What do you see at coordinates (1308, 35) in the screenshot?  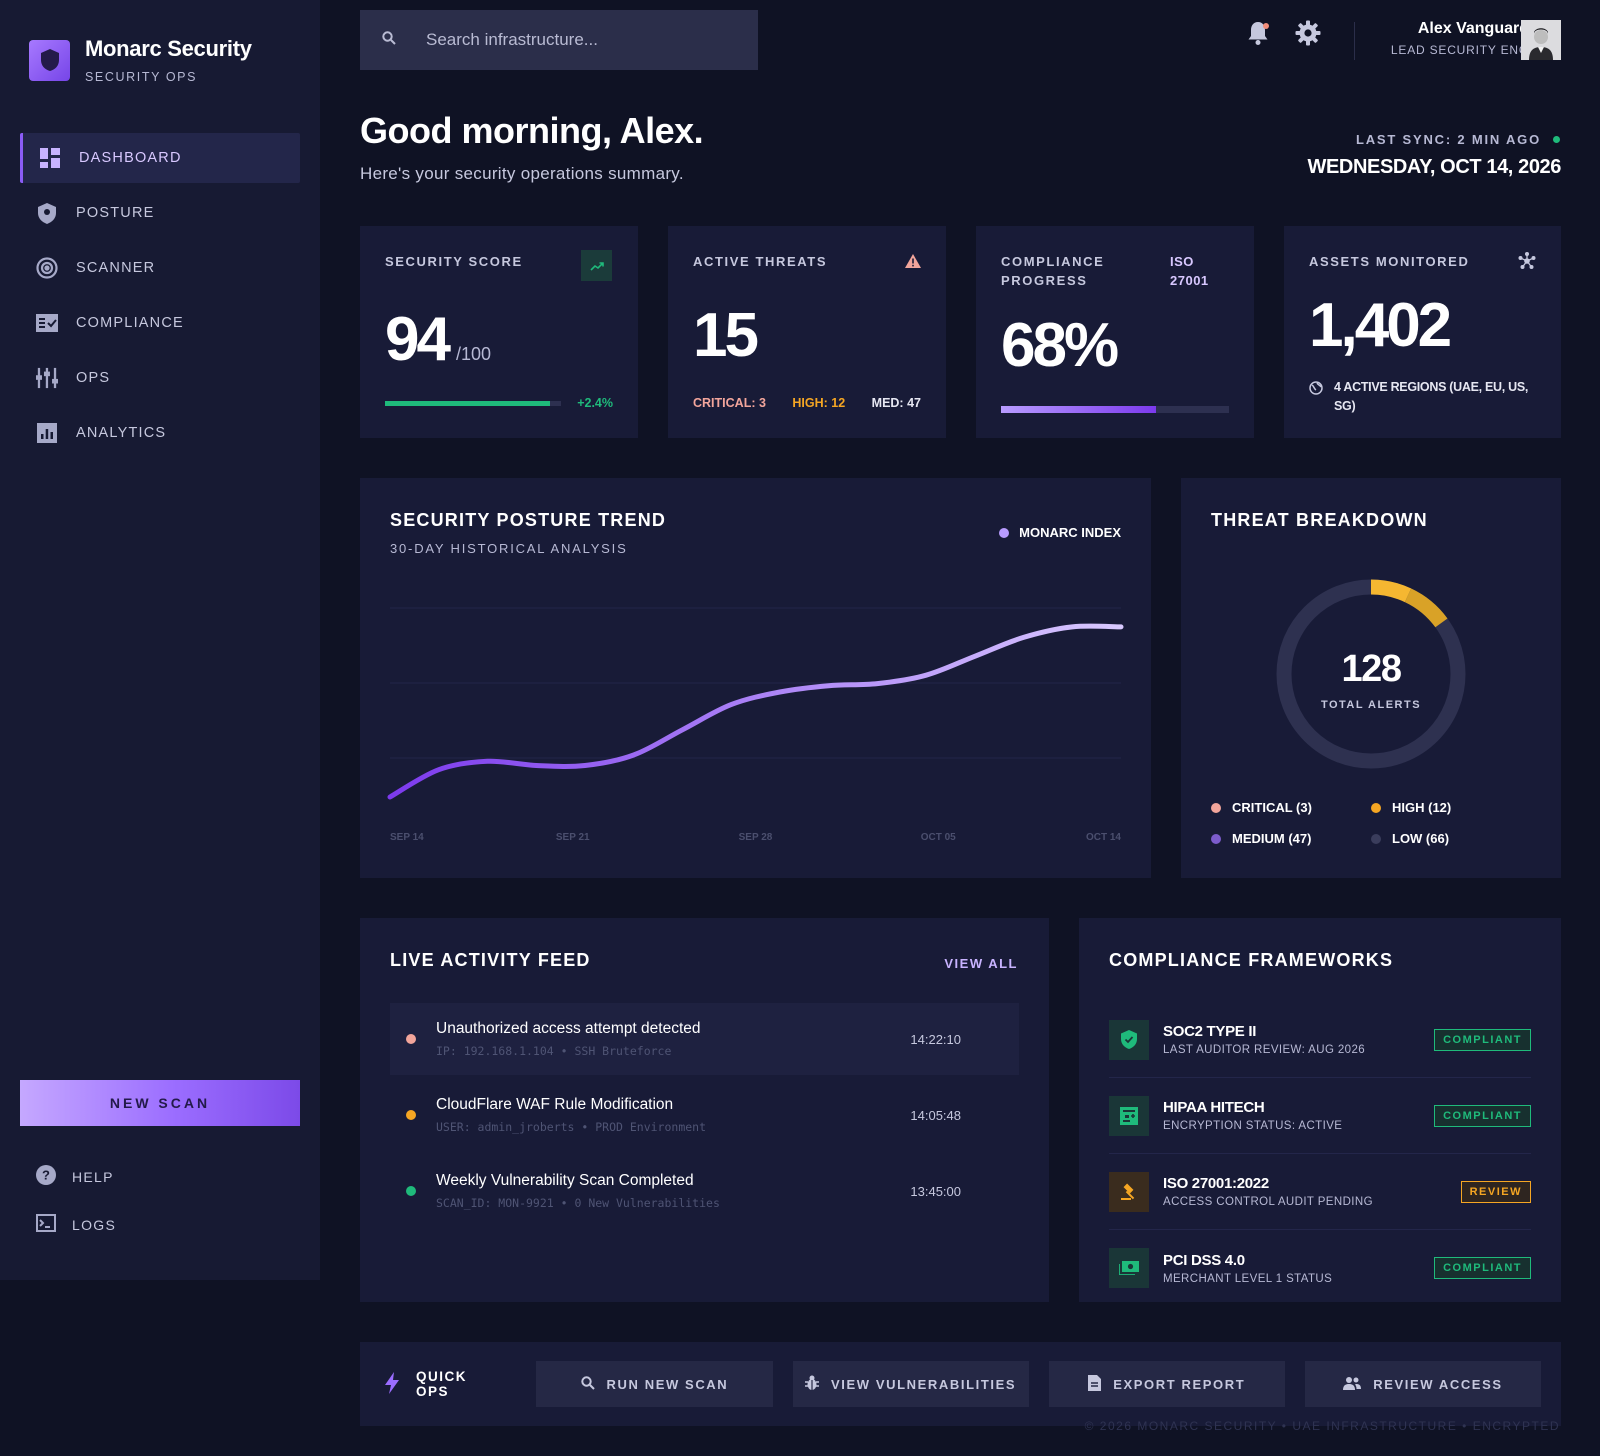 I see `settings-button` at bounding box center [1308, 35].